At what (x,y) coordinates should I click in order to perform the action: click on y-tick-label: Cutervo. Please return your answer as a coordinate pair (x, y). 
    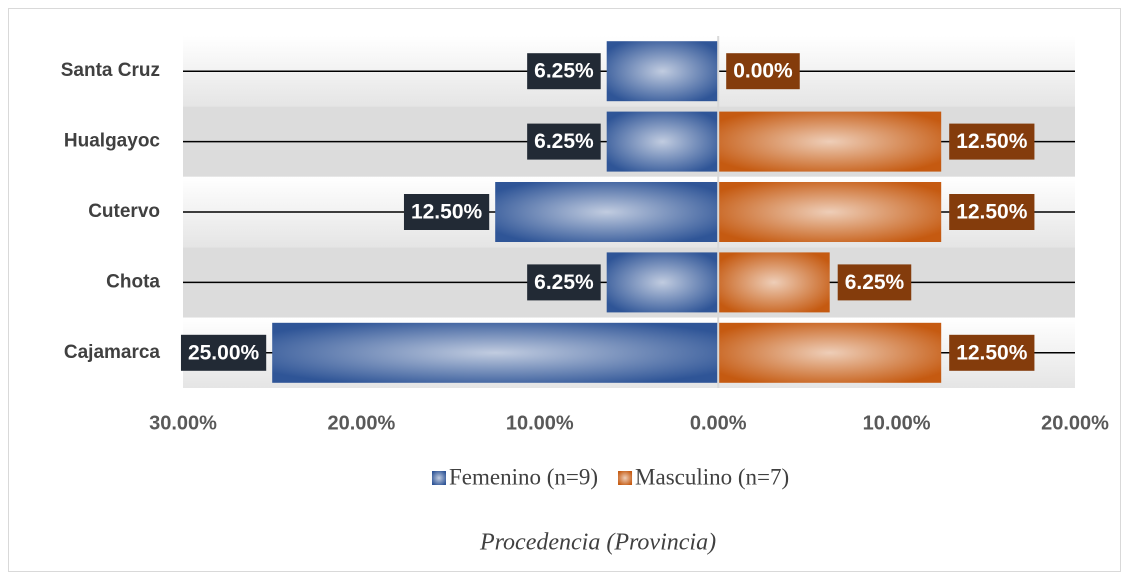
    Looking at the image, I should click on (124, 211).